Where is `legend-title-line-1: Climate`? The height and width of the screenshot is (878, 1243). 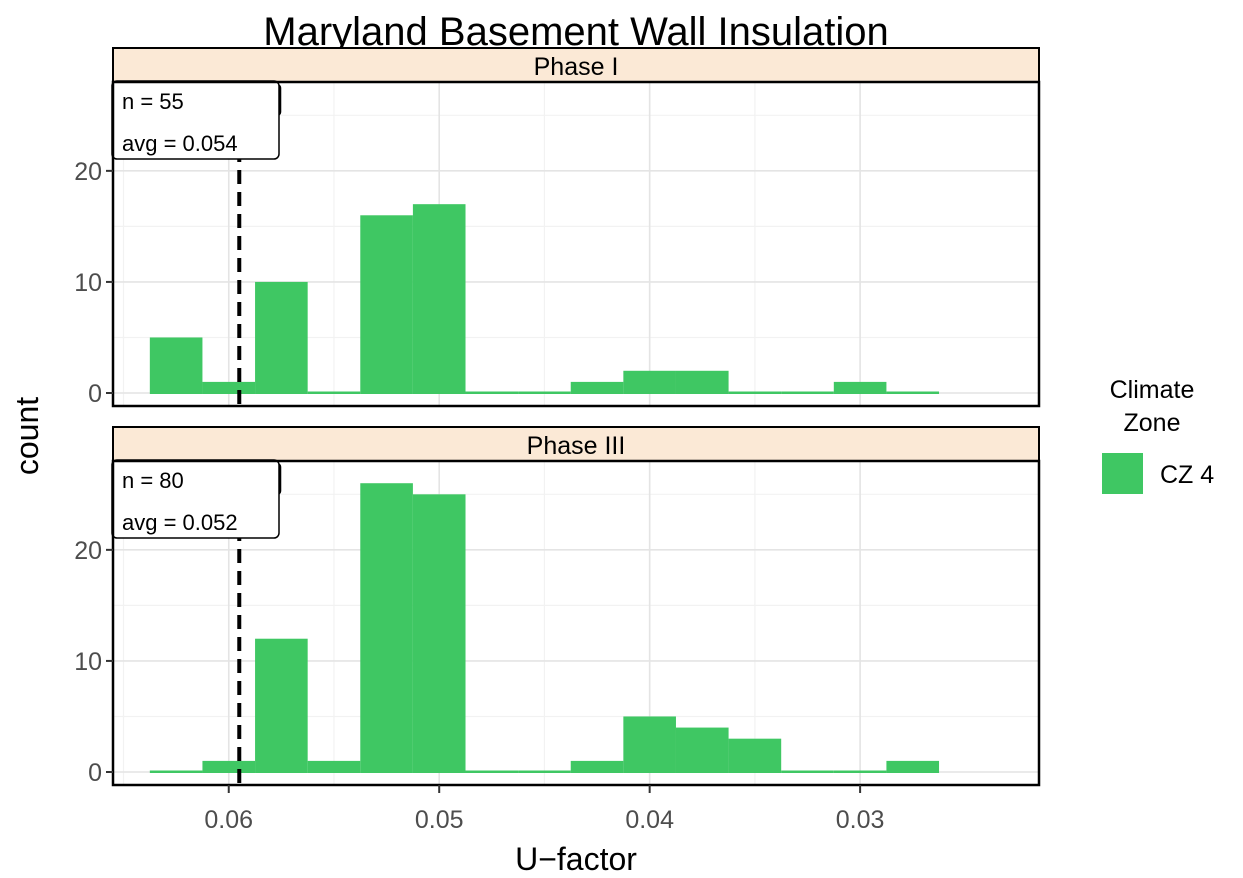
legend-title-line-1: Climate is located at coordinates (1152, 390).